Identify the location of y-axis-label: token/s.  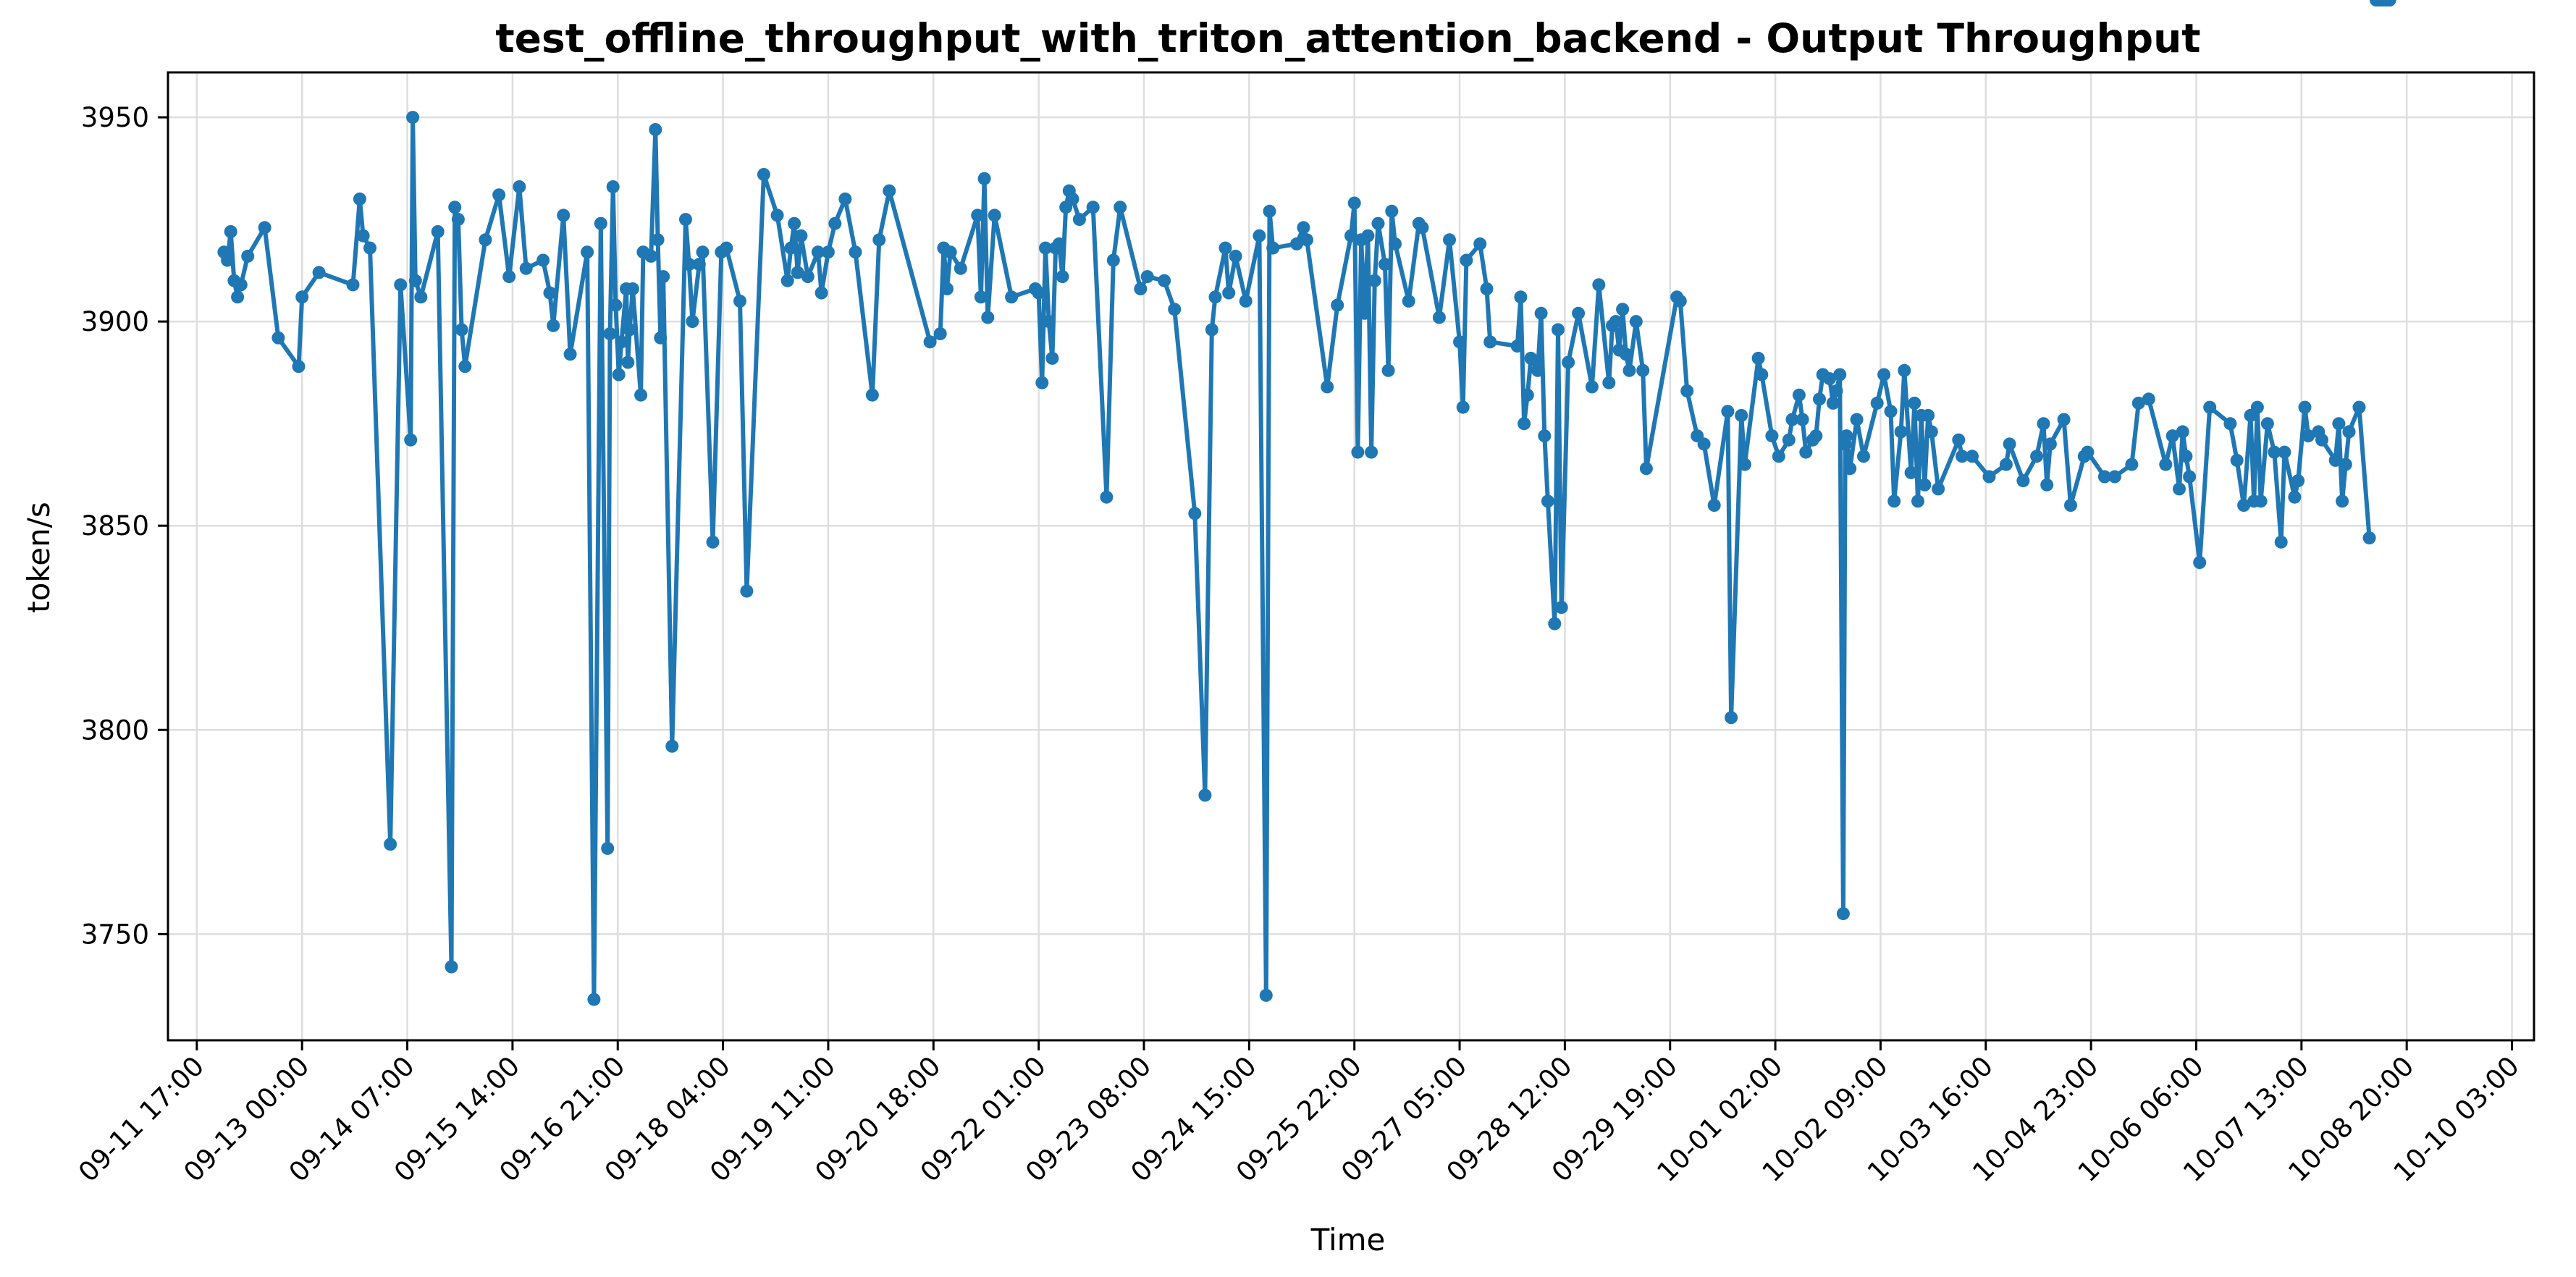
(38, 557).